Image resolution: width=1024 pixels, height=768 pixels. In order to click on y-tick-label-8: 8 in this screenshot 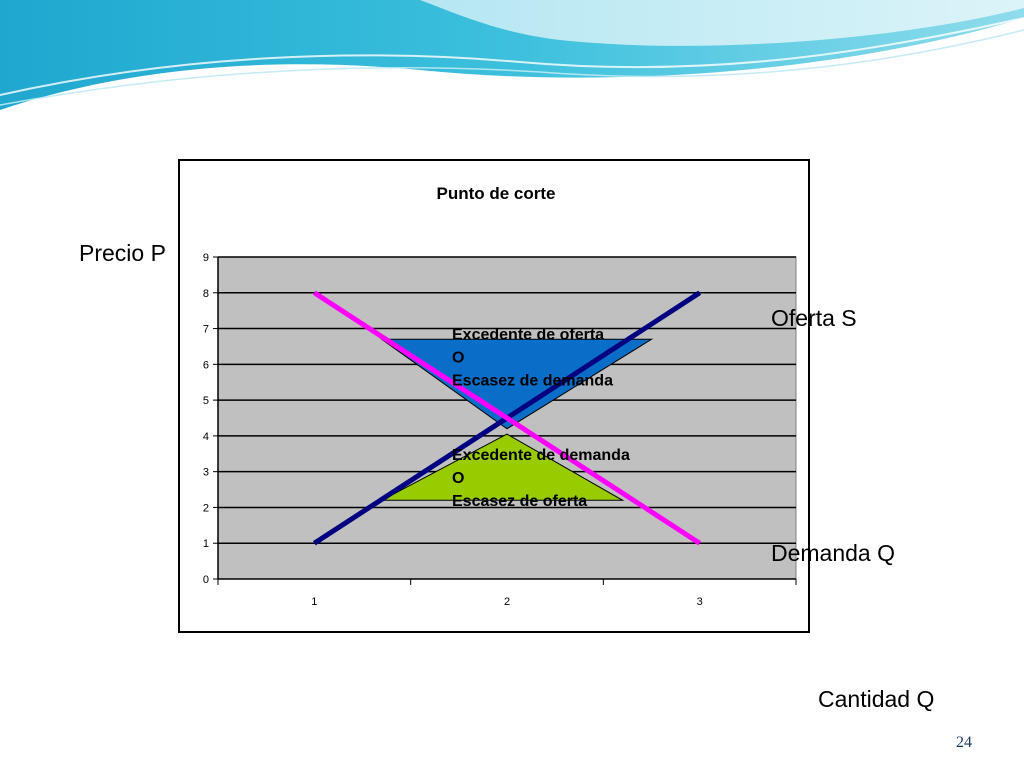, I will do `click(206, 294)`.